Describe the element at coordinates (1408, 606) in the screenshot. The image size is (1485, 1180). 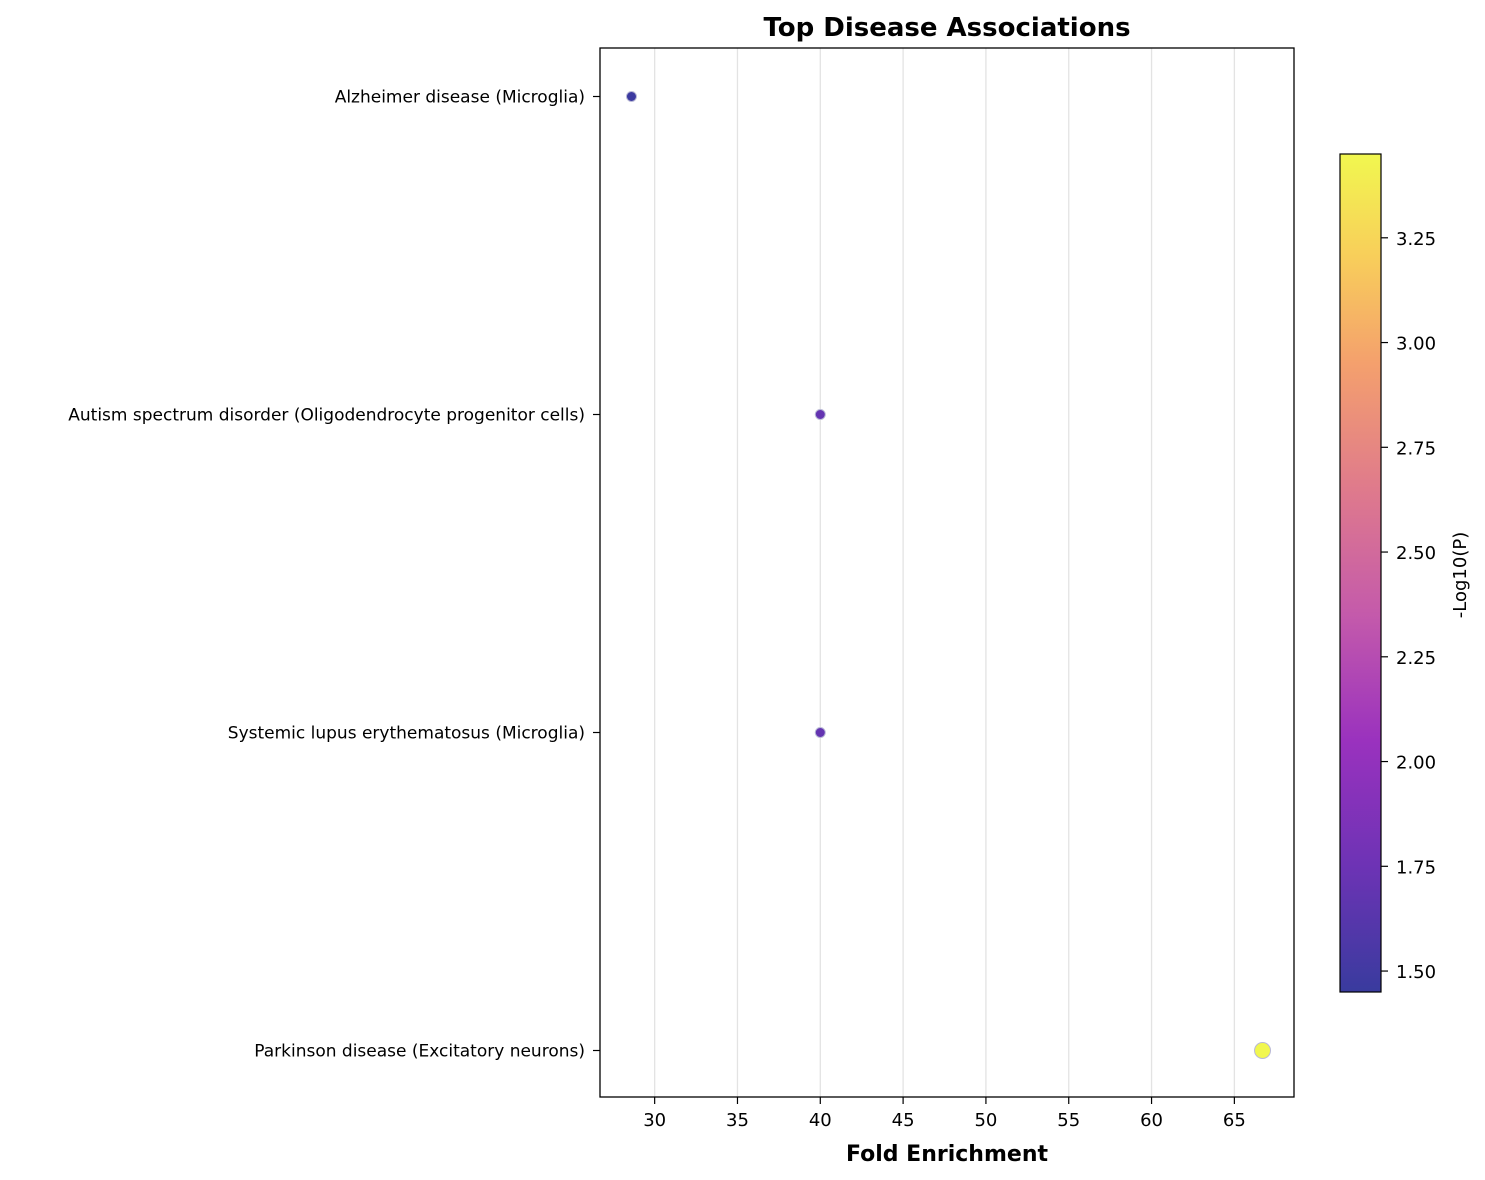
I see `colorbar-ticks: 1.50 1.75 2.00 2.25 2.50 2.75 3.00 3.25` at that location.